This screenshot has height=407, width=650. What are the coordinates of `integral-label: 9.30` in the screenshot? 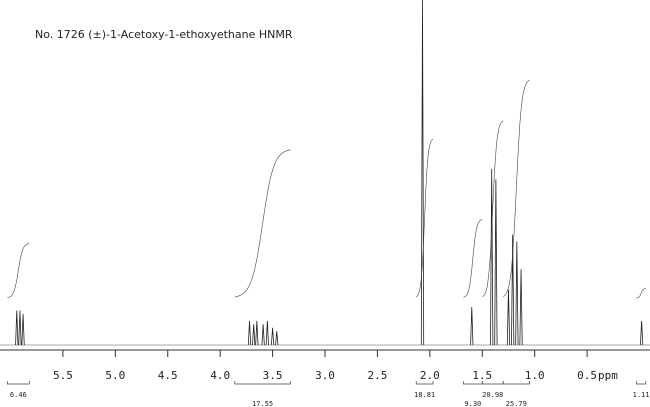 It's located at (472, 403).